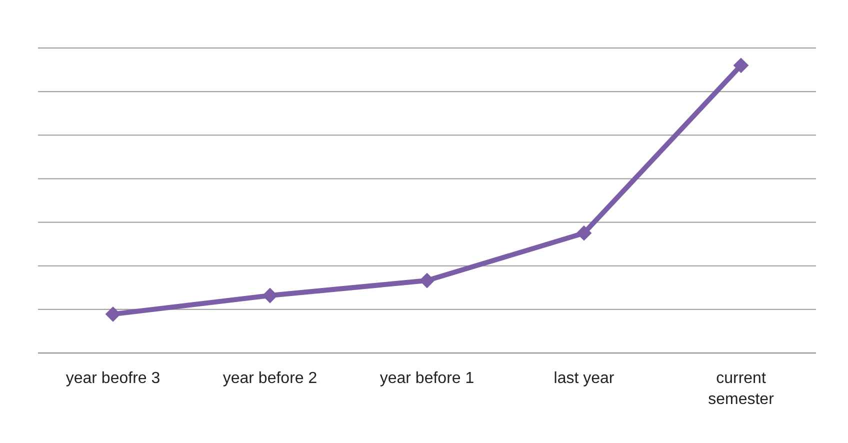 This screenshot has height=443, width=848. What do you see at coordinates (427, 378) in the screenshot?
I see `x-tick-label: year before 1` at bounding box center [427, 378].